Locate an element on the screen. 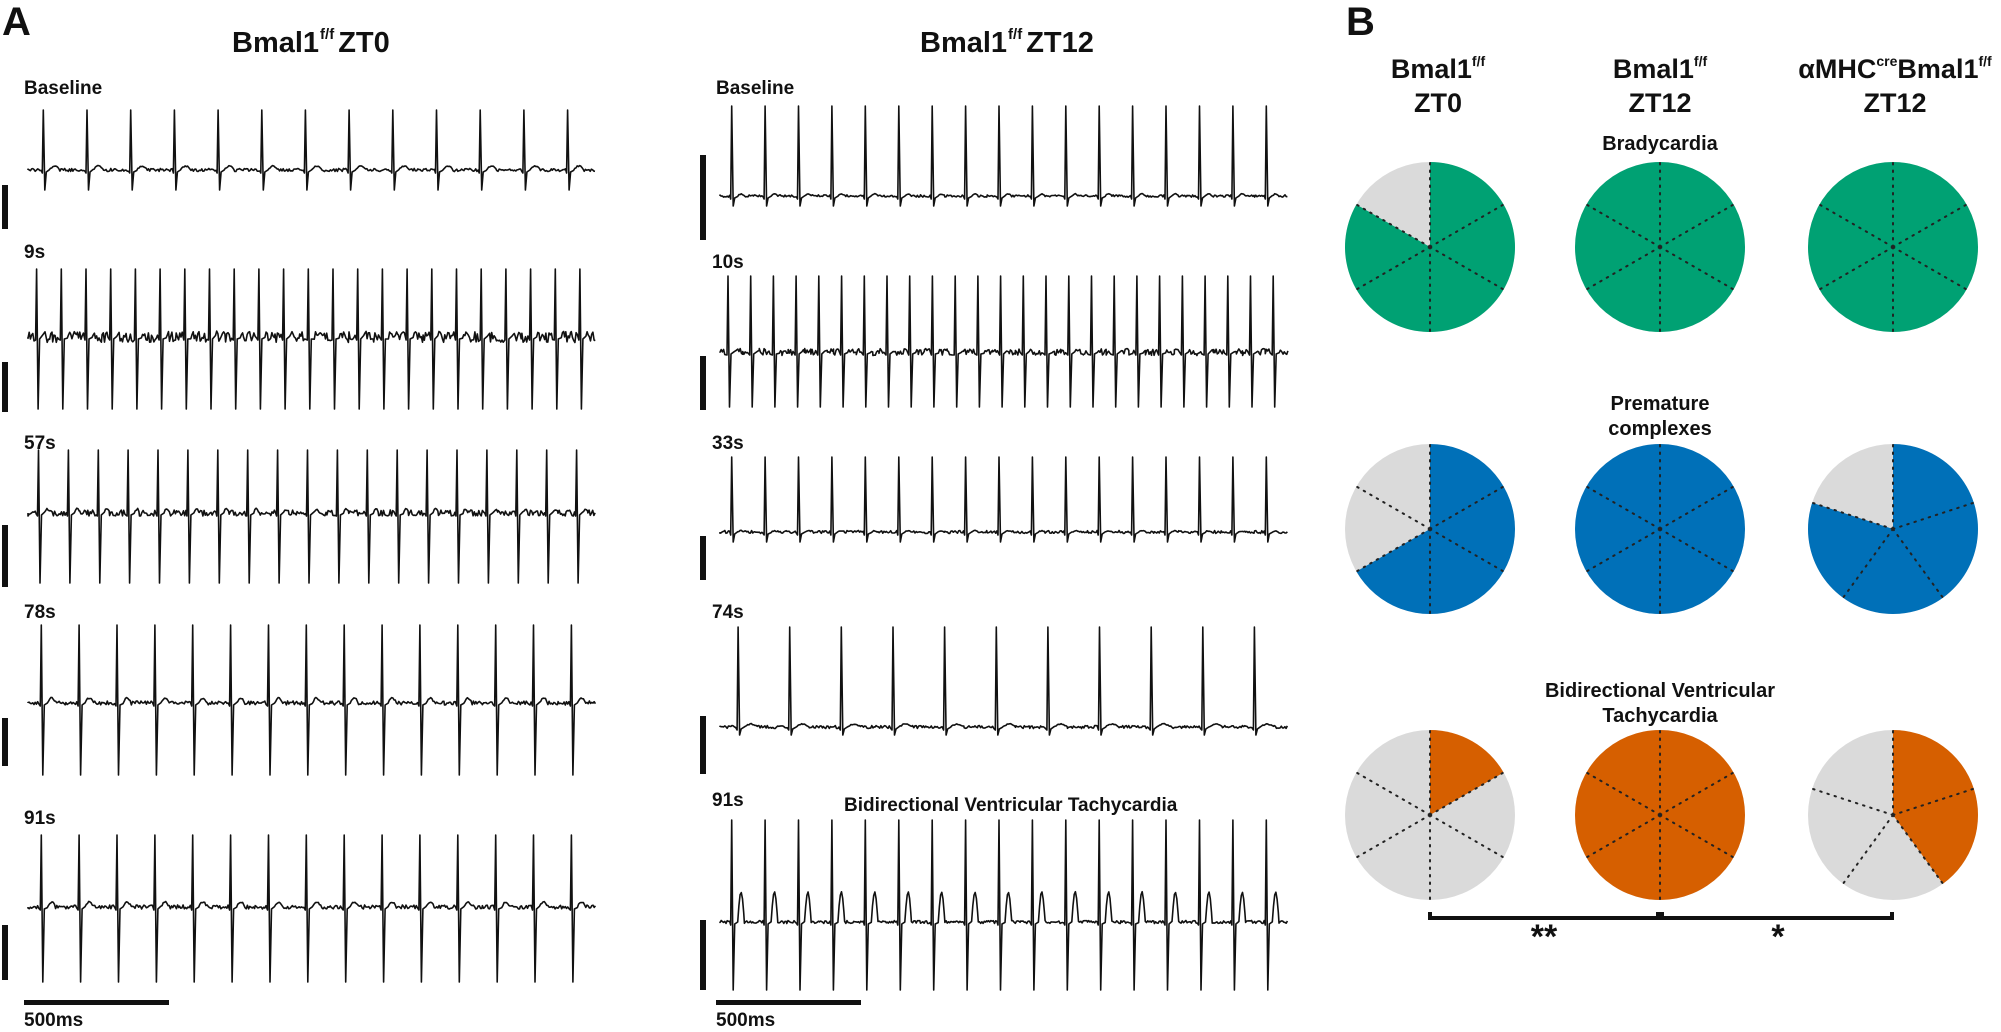 The image size is (2001, 1032). pie-bradycardia-amhc is located at coordinates (1893, 247).